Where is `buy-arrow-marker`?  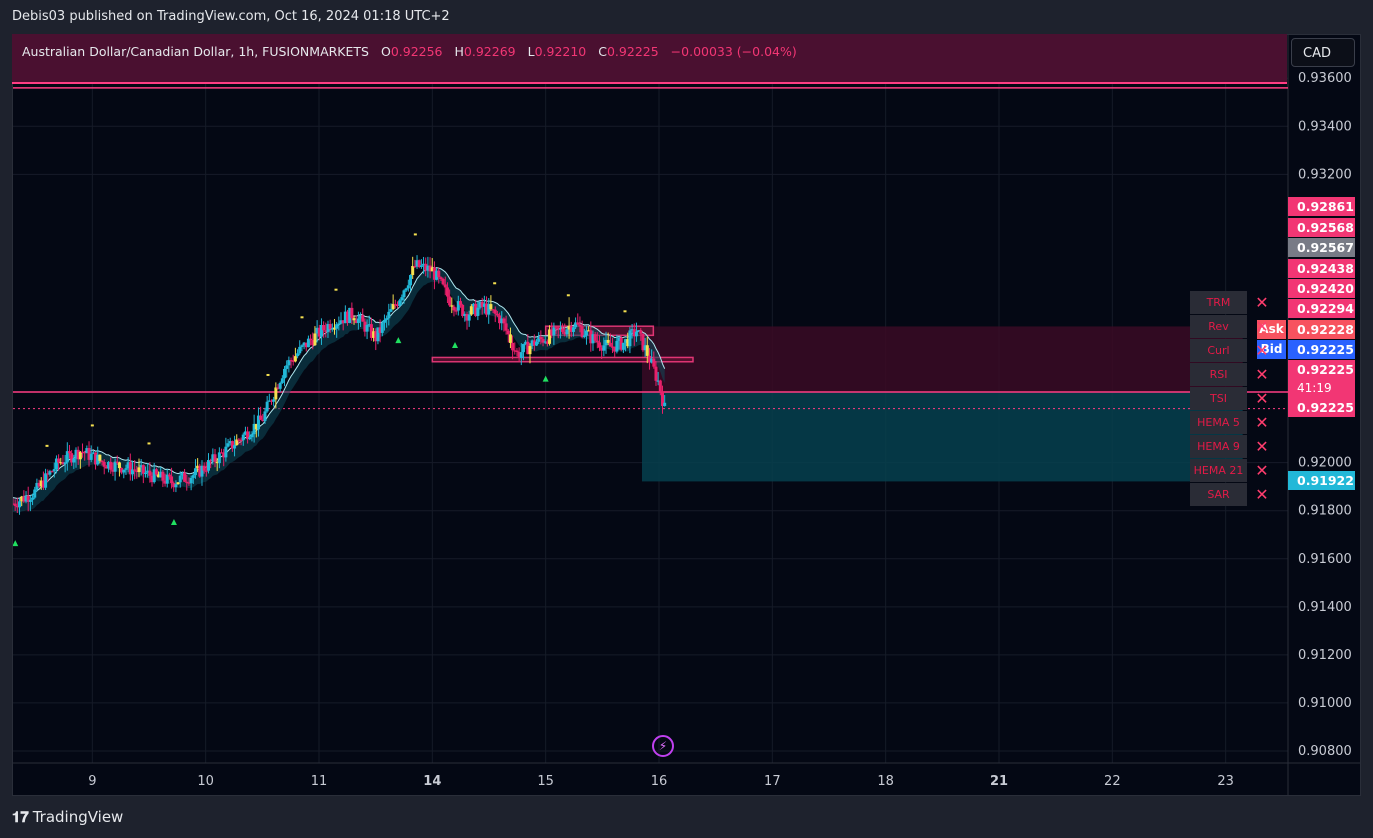 buy-arrow-marker is located at coordinates (455, 344).